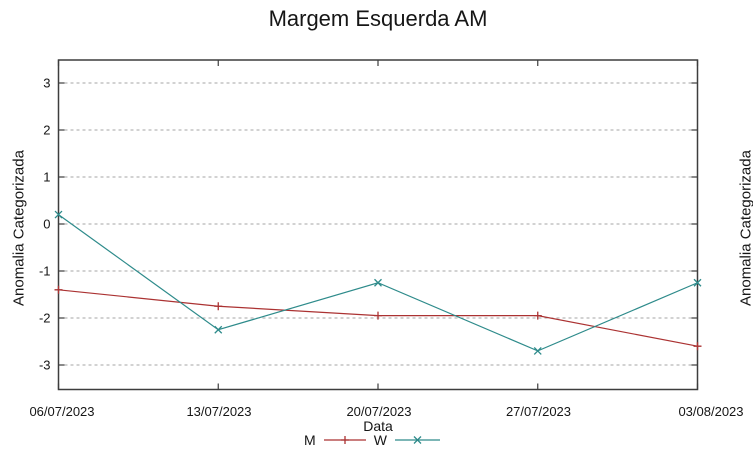  I want to click on legend-item-m: M, so click(335, 440).